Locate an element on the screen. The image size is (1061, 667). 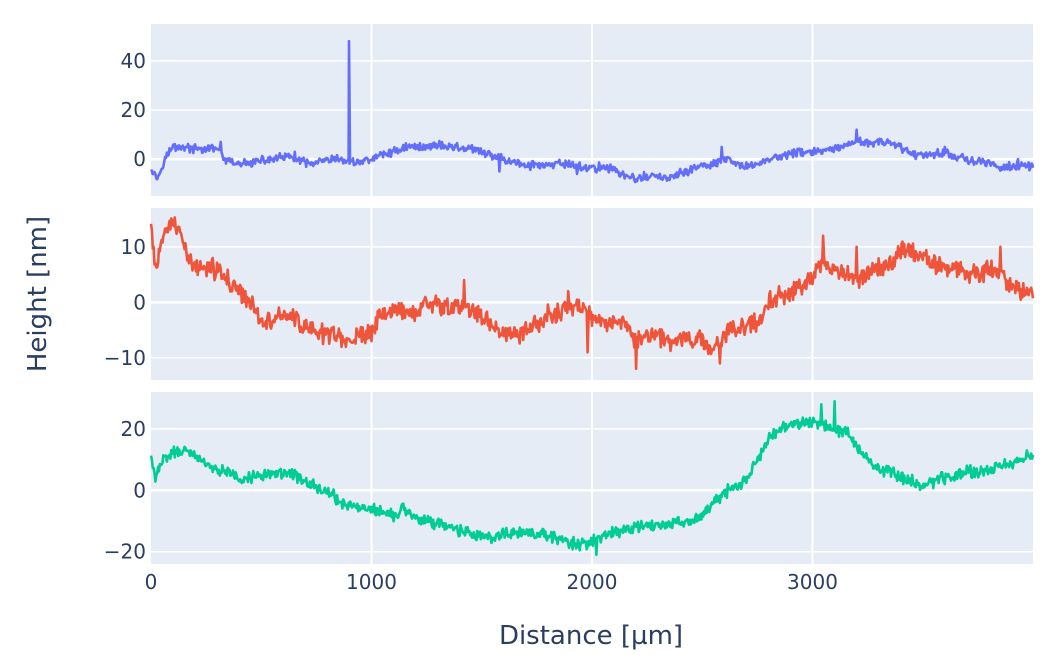
x-axis-title: Distance [µm] is located at coordinates (591, 636).